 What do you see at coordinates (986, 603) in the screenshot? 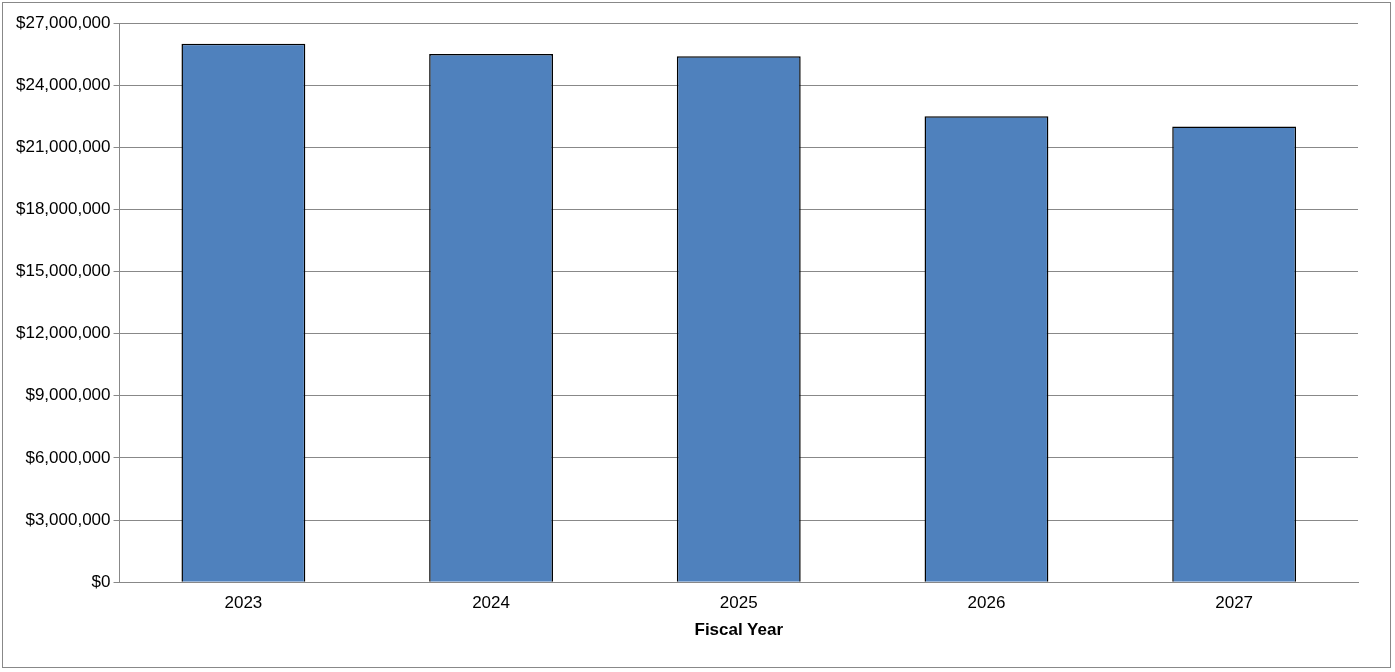
I see `x-tick-label: 2026` at bounding box center [986, 603].